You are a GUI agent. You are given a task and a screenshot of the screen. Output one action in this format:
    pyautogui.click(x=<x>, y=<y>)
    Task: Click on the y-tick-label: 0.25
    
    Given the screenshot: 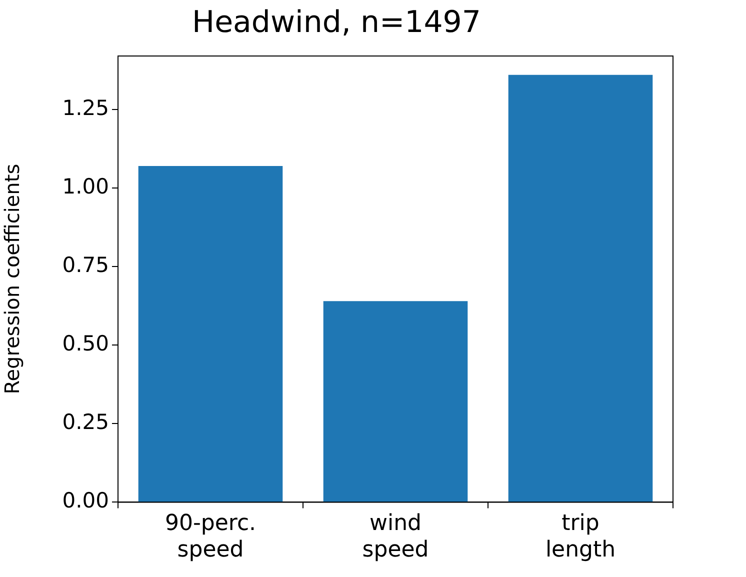 What is the action you would take?
    pyautogui.click(x=85, y=422)
    